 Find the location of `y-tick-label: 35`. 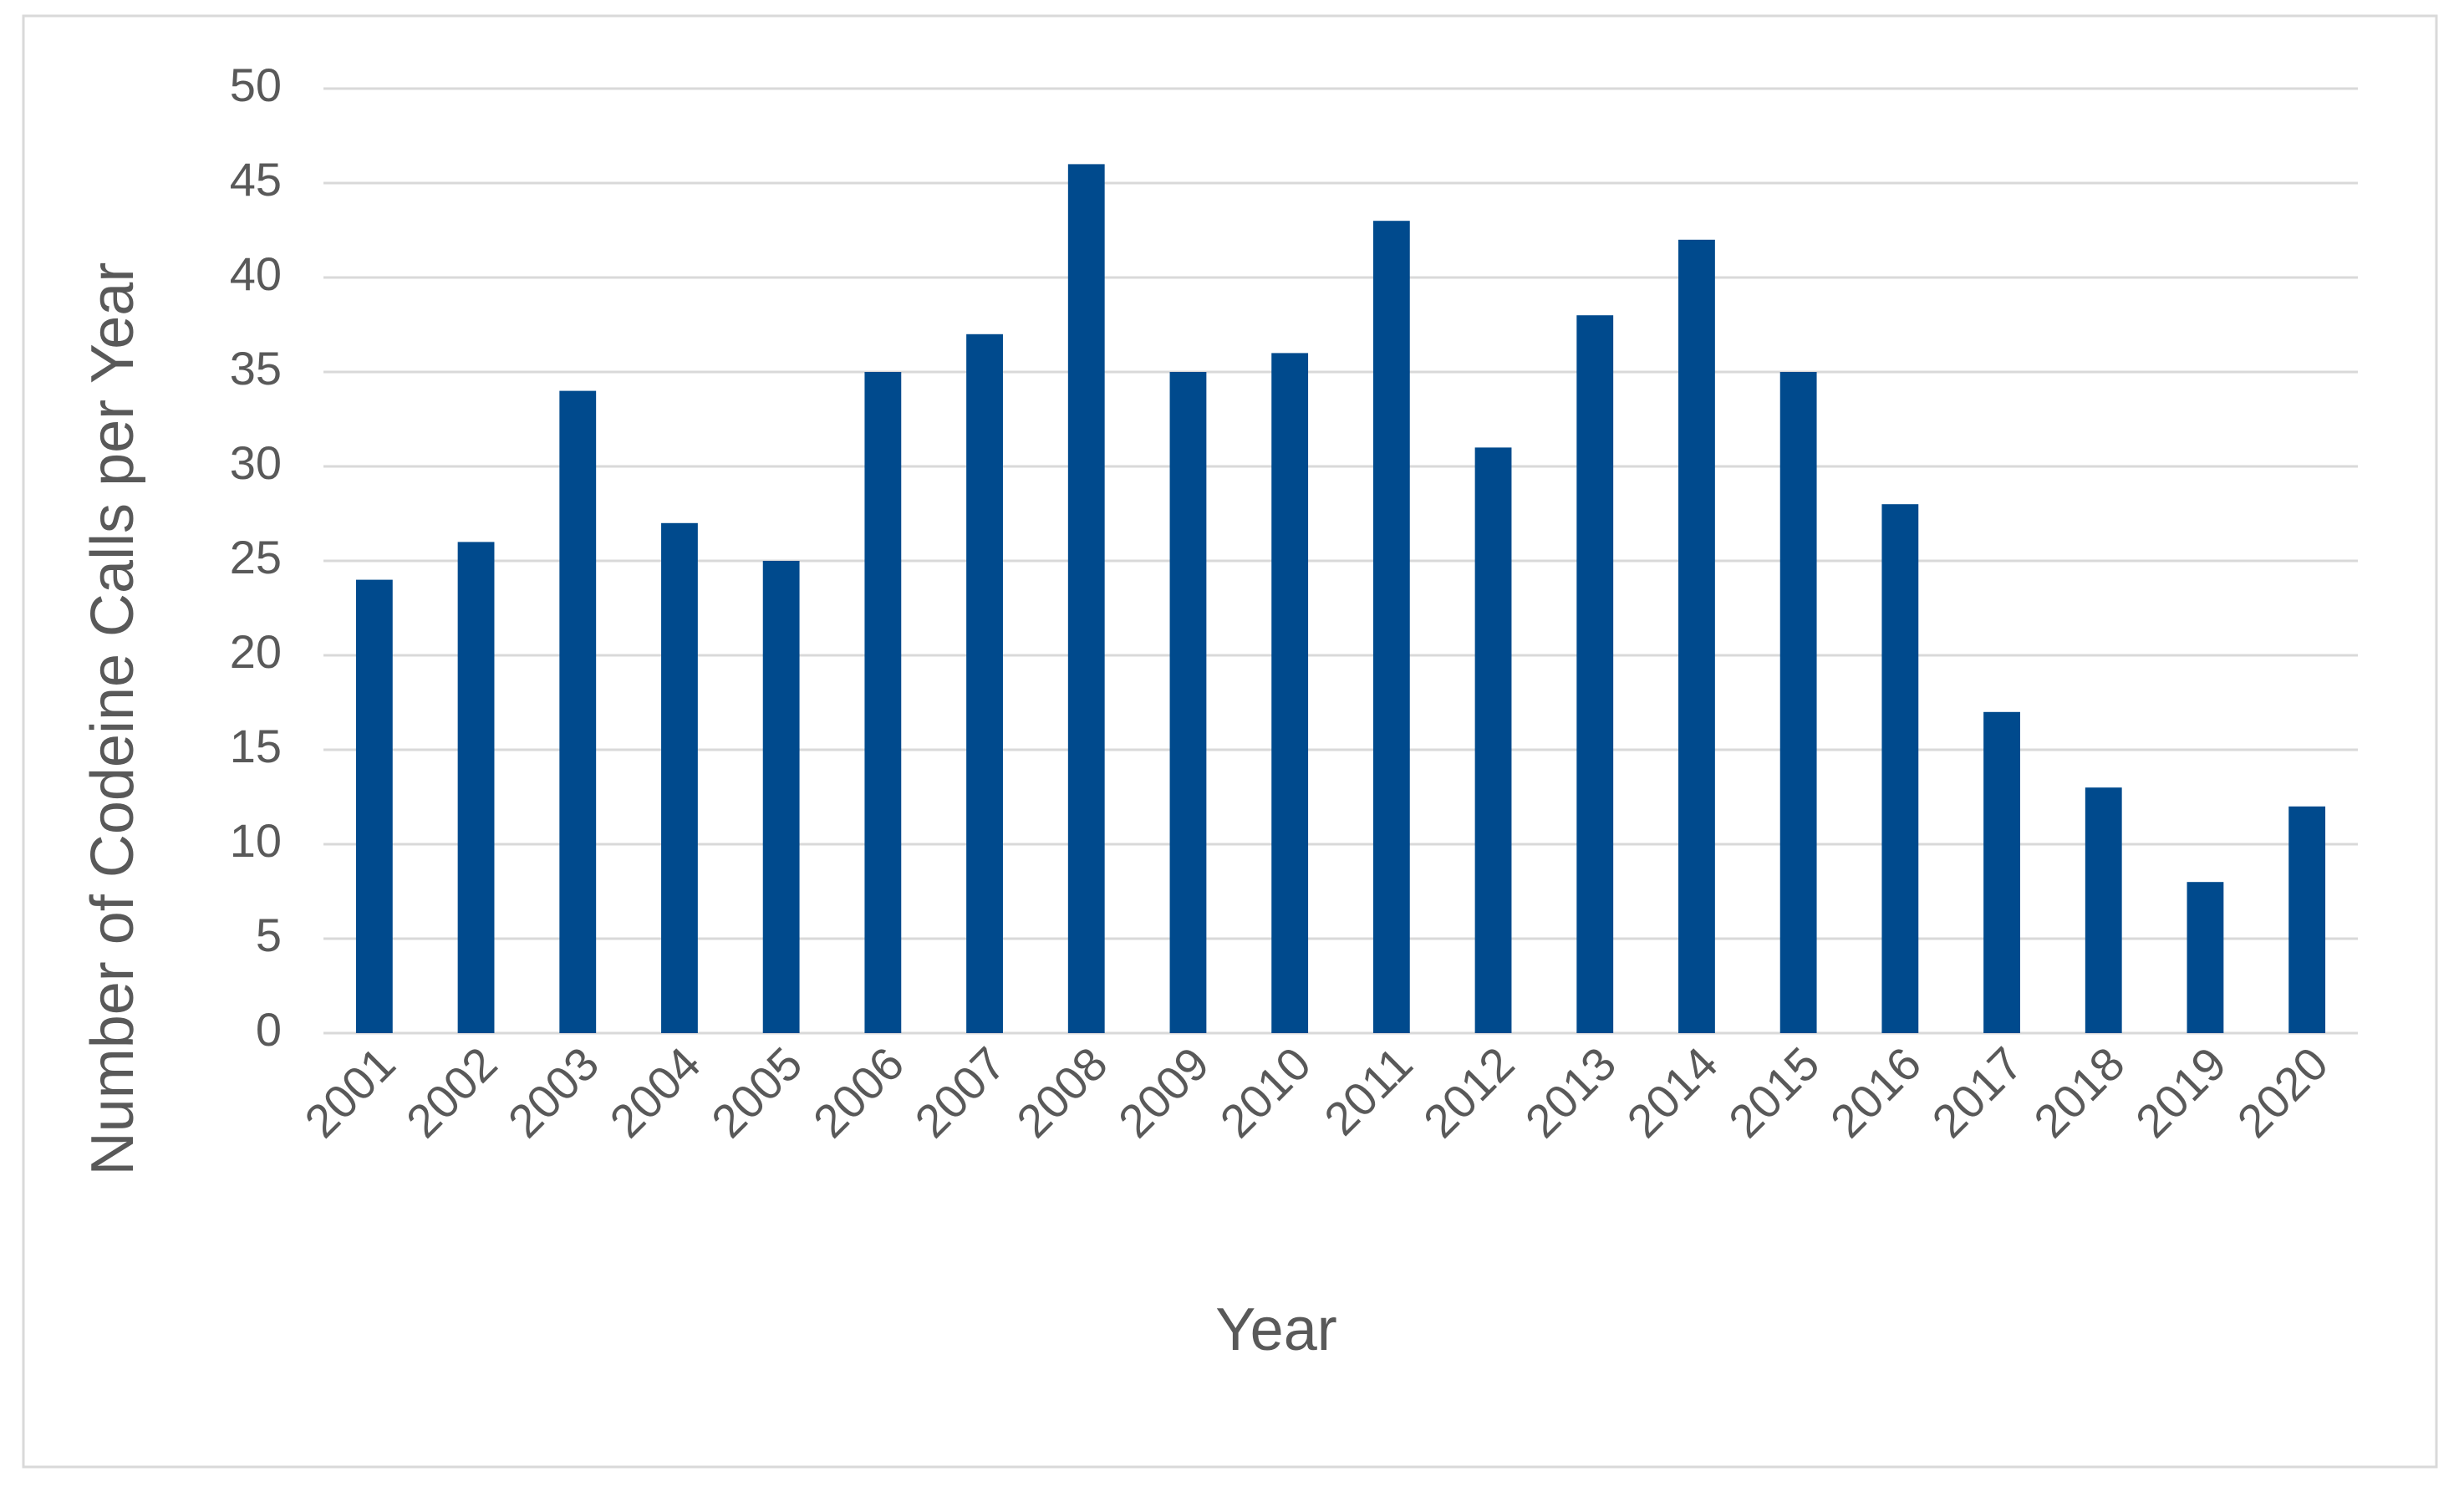

y-tick-label: 35 is located at coordinates (256, 368).